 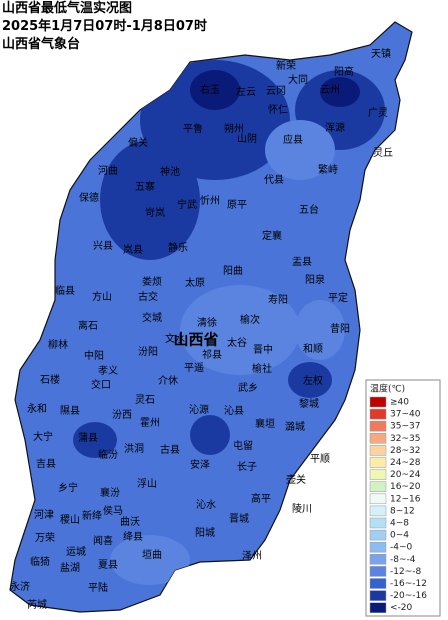 I want to click on county-label: 闻喜, so click(x=103, y=540).